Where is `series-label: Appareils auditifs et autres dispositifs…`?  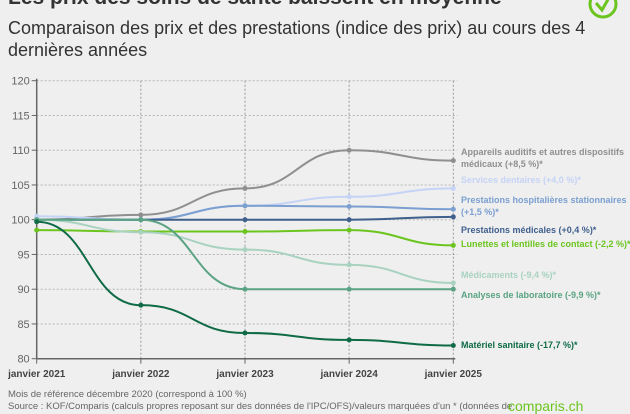 series-label: Appareils auditifs et autres dispositifs… is located at coordinates (542, 158).